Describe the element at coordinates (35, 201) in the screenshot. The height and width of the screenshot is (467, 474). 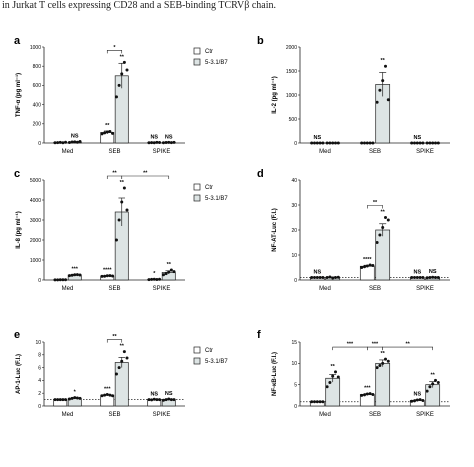
I see `y-tick-label: 4000` at that location.